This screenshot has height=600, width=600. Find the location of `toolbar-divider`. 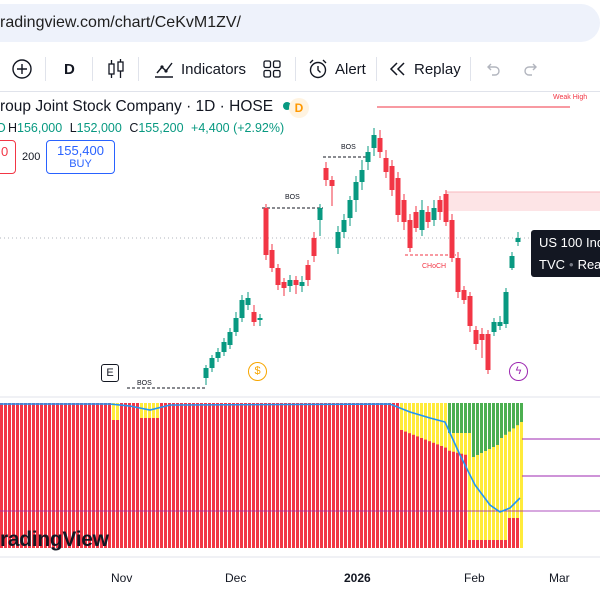

toolbar-divider is located at coordinates (295, 69).